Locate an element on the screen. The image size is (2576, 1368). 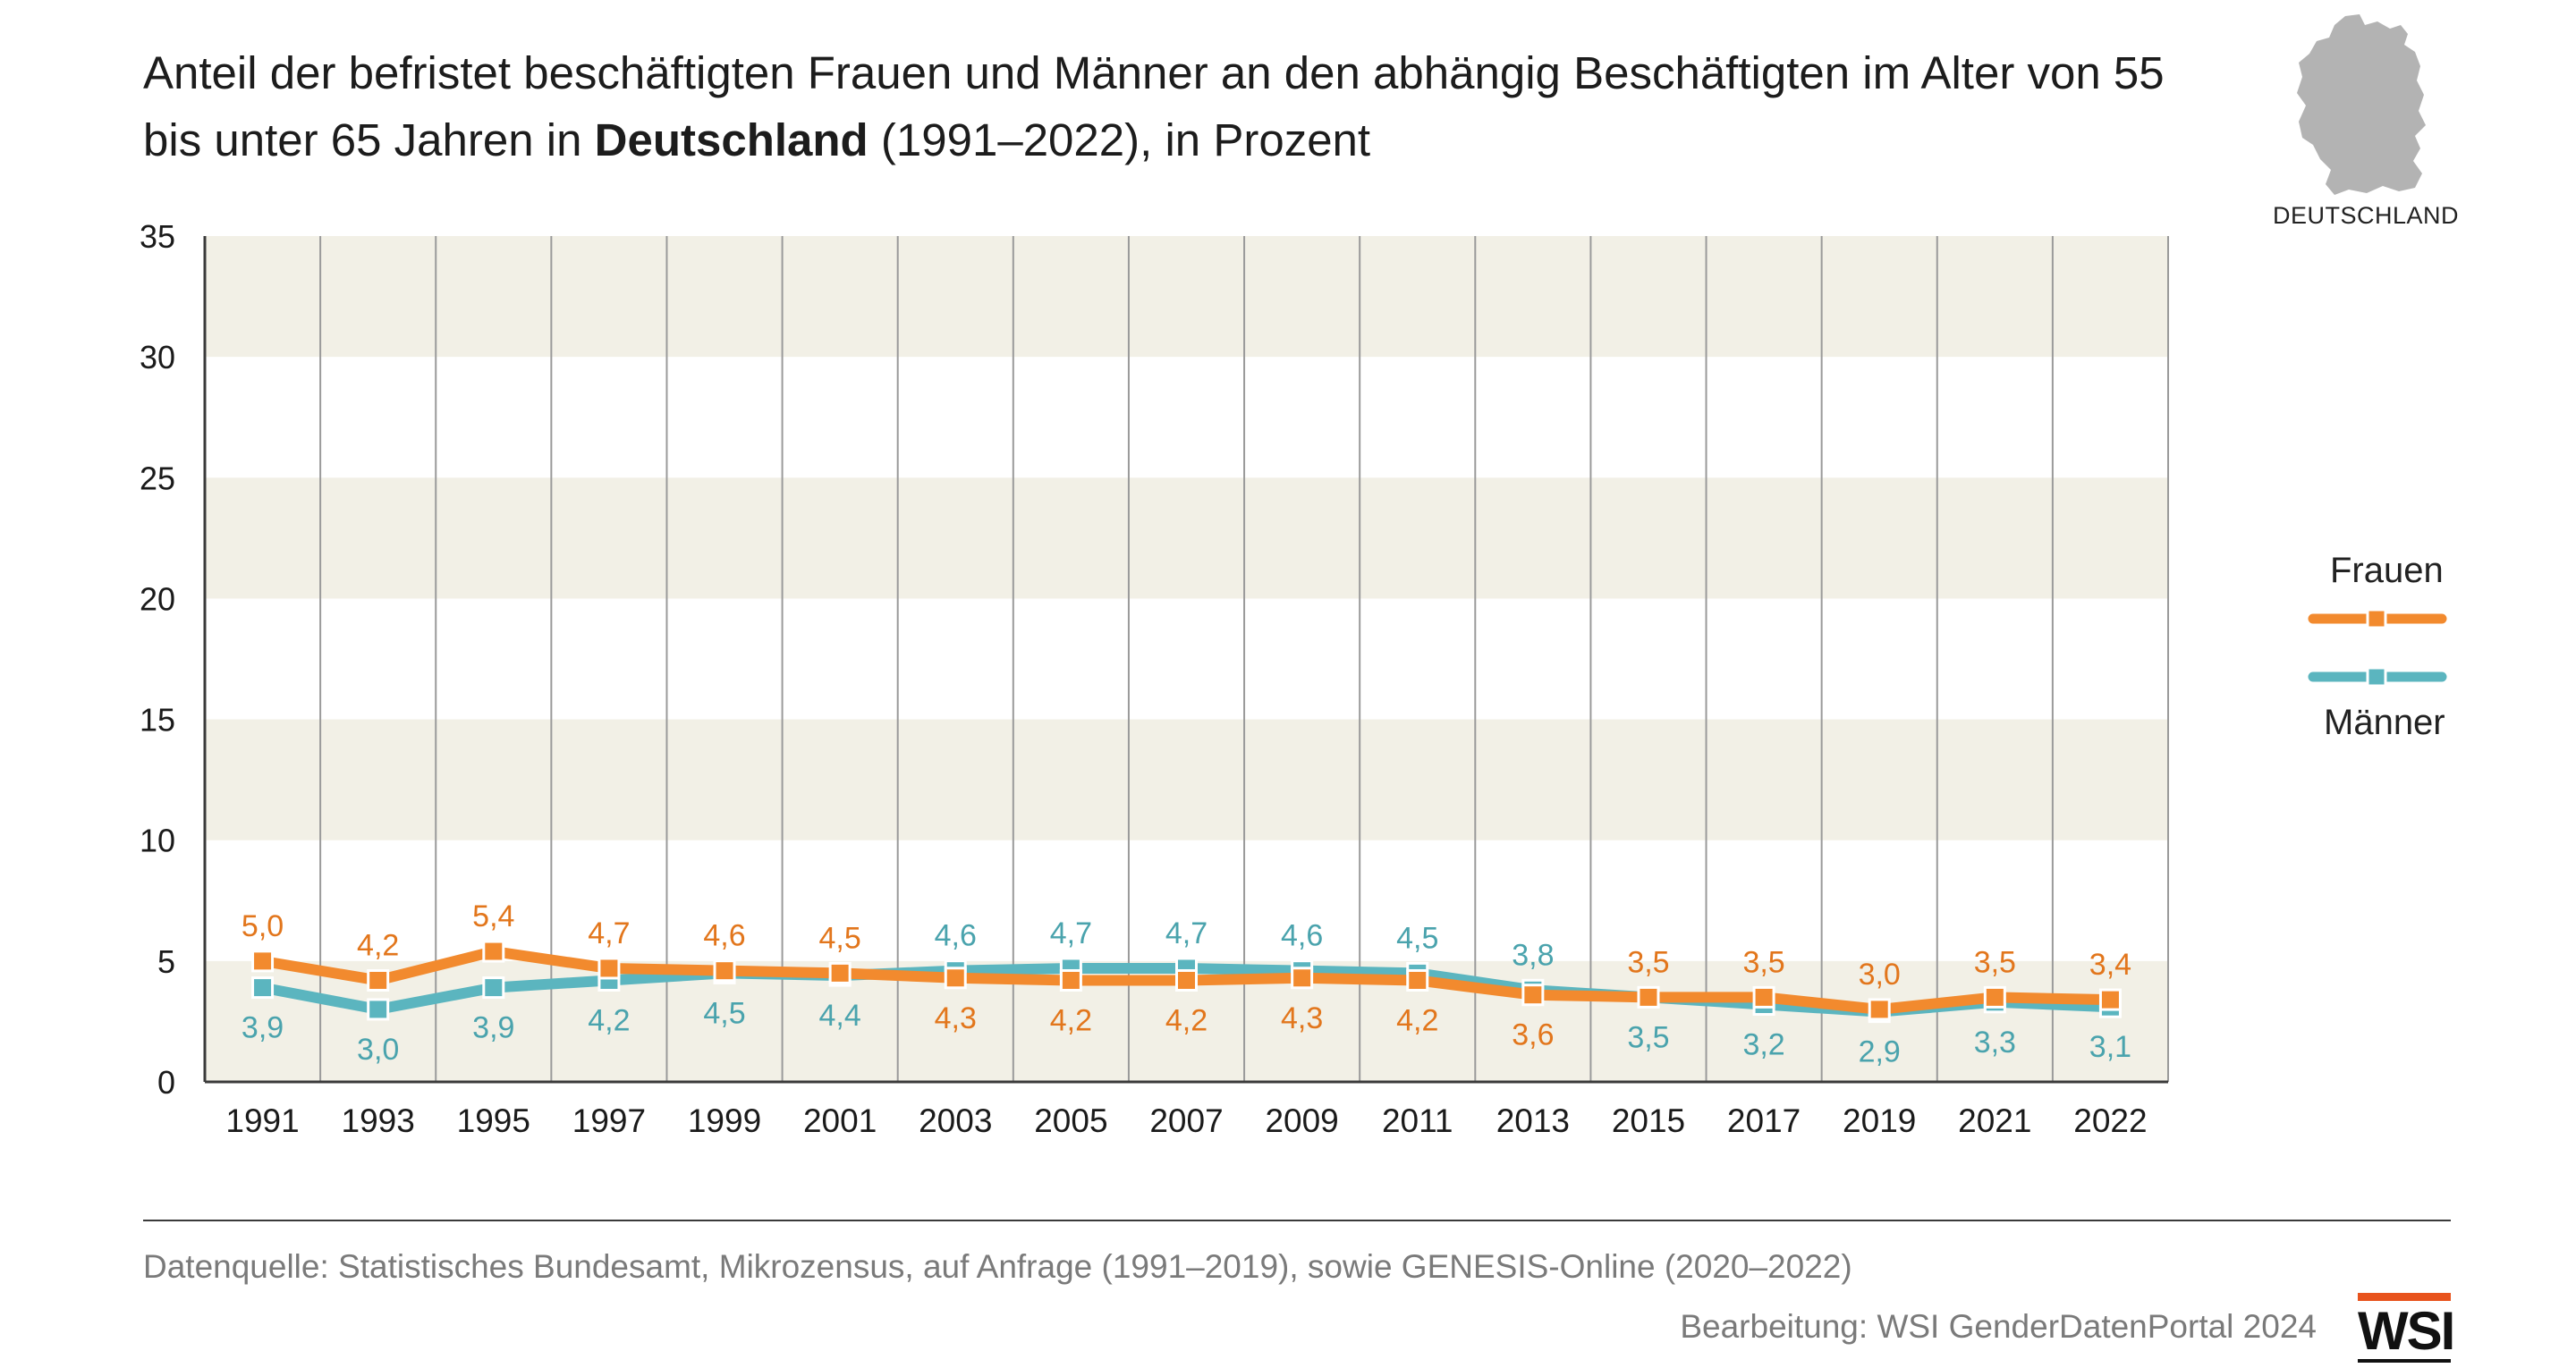
legend-swatch-frauen is located at coordinates (2377, 618).